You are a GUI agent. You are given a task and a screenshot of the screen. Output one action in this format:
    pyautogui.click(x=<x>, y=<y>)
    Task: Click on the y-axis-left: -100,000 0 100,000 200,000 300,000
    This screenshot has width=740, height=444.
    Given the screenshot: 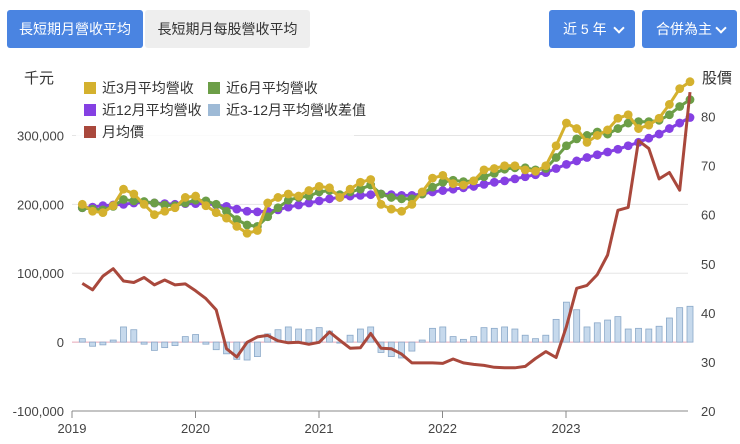 What is the action you would take?
    pyautogui.click(x=38, y=273)
    